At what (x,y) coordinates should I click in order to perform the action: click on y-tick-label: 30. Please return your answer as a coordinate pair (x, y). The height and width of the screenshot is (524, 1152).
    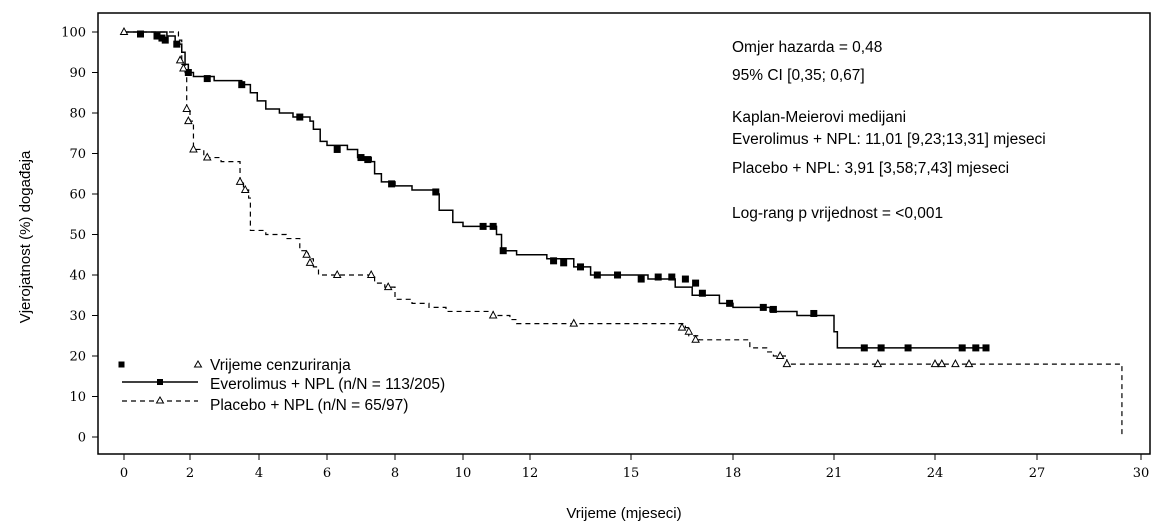
    Looking at the image, I should click on (77, 316).